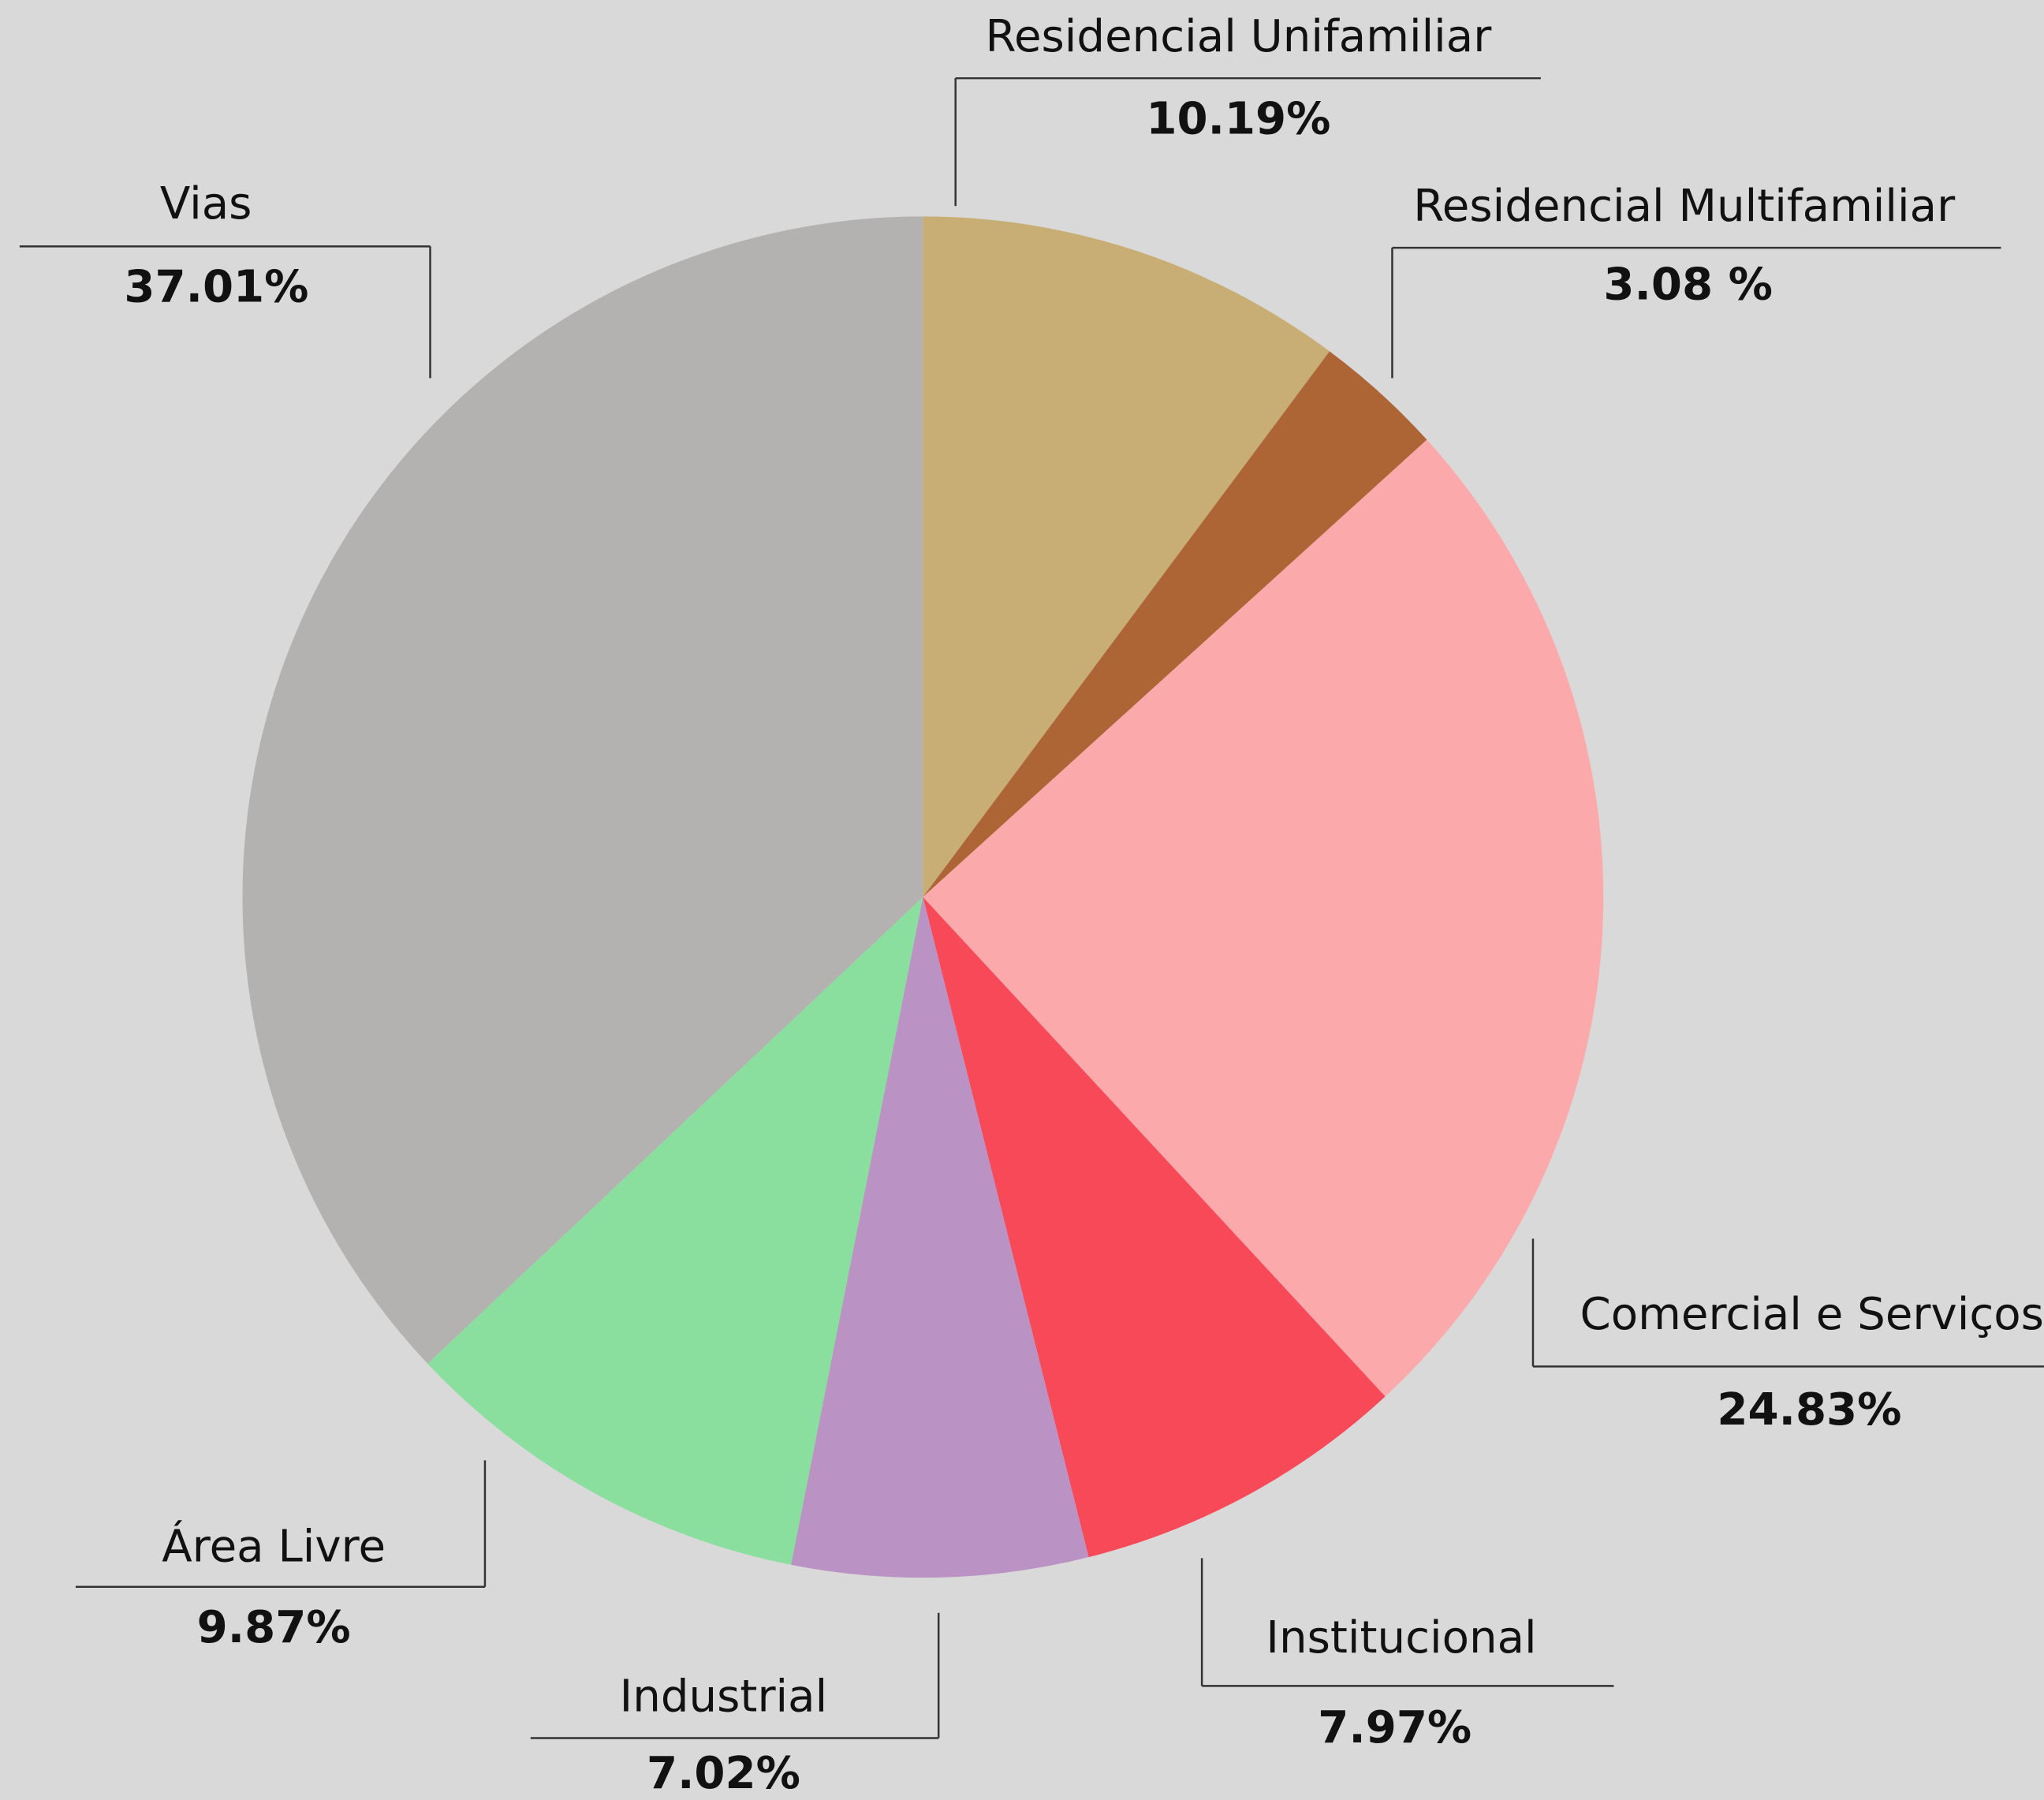 The width and height of the screenshot is (2044, 1800). What do you see at coordinates (1688, 284) in the screenshot?
I see `value-label: 3.08 %` at bounding box center [1688, 284].